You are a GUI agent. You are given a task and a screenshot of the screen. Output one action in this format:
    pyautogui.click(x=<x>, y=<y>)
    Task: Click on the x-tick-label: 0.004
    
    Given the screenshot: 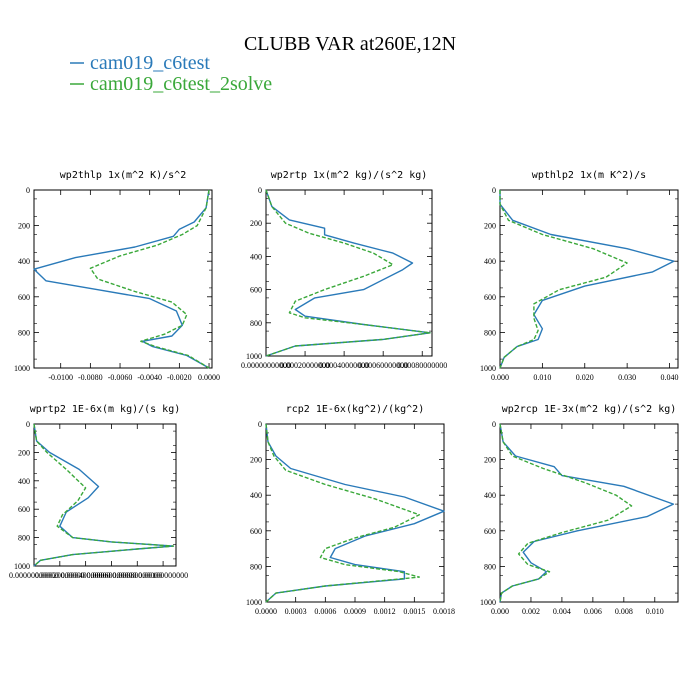 What is the action you would take?
    pyautogui.click(x=562, y=611)
    